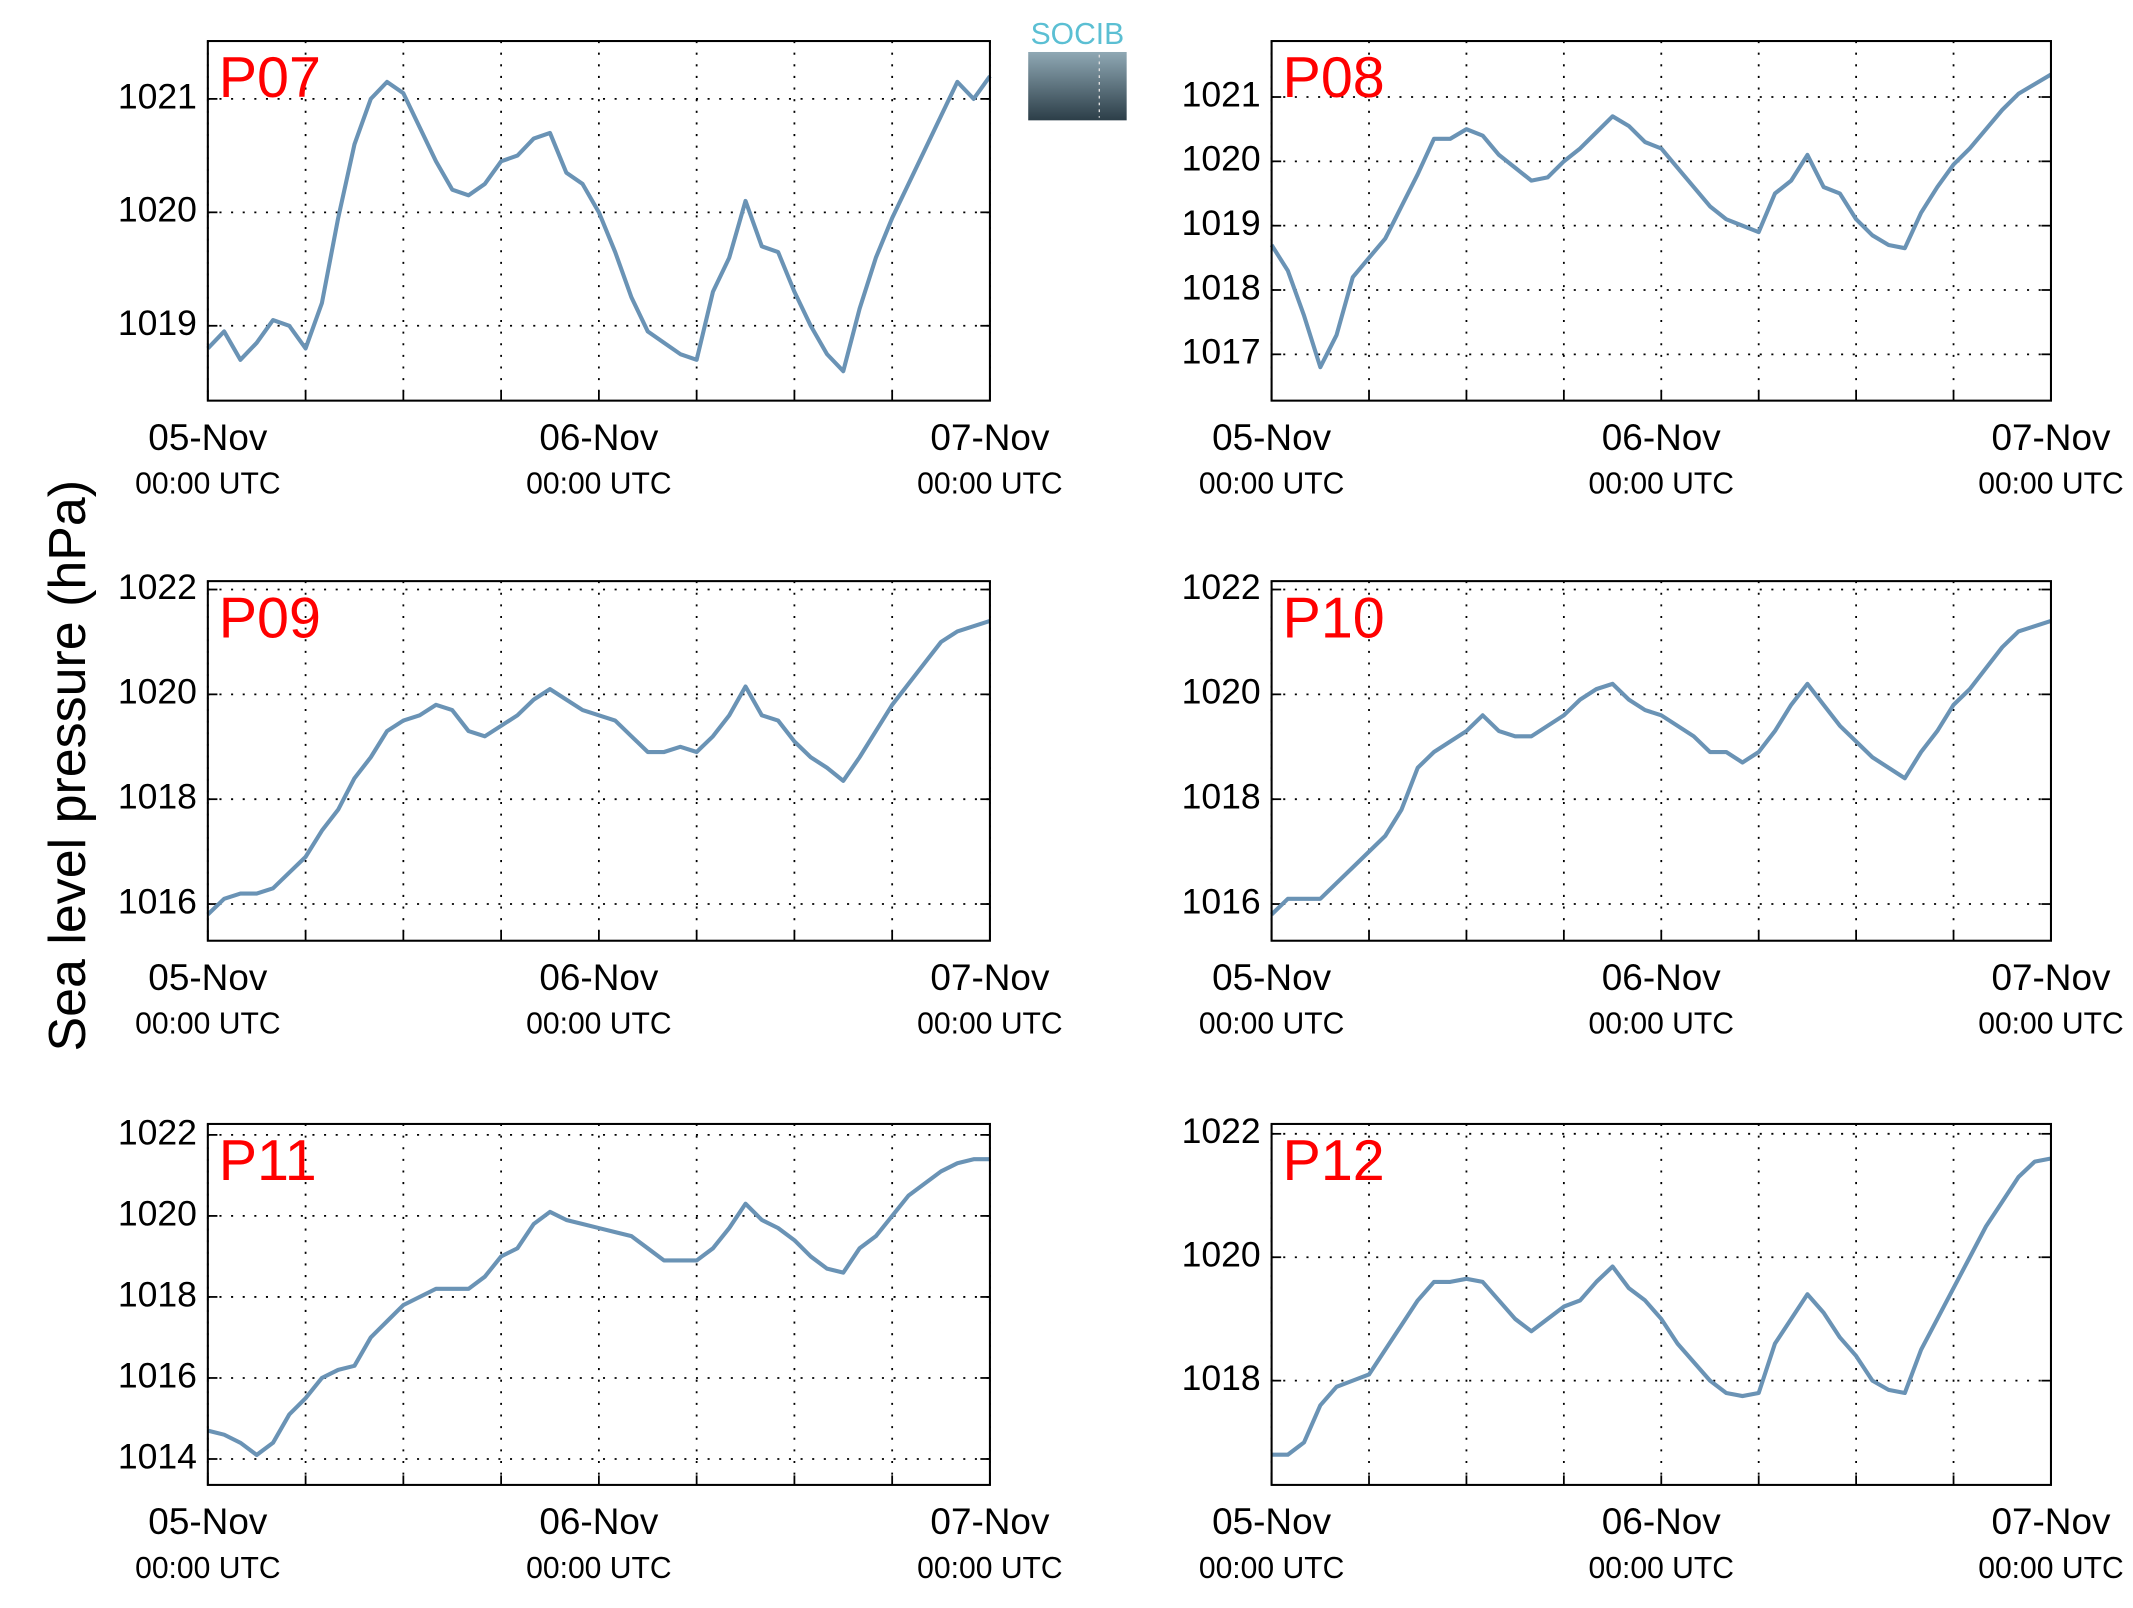  What do you see at coordinates (268, 1161) in the screenshot?
I see `panel-title: P11` at bounding box center [268, 1161].